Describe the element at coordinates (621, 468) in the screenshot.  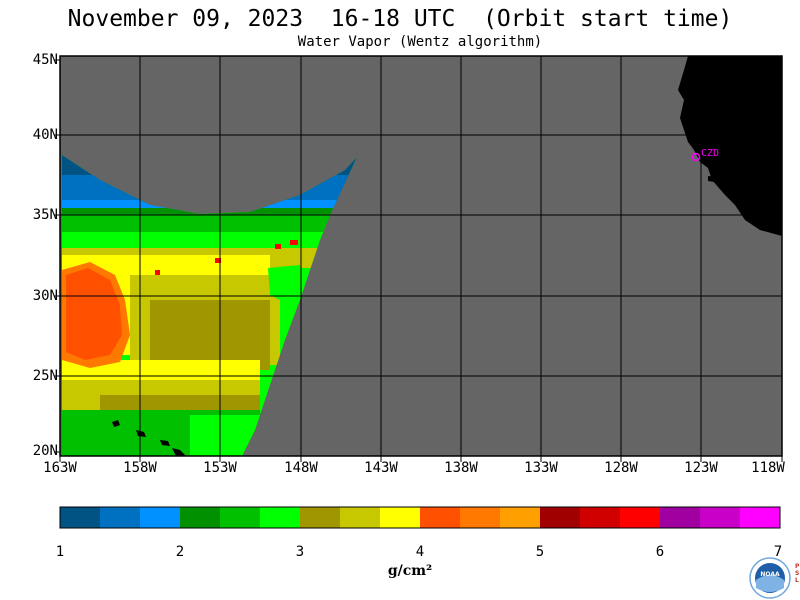
I see `lon-label-128w: 128W` at that location.